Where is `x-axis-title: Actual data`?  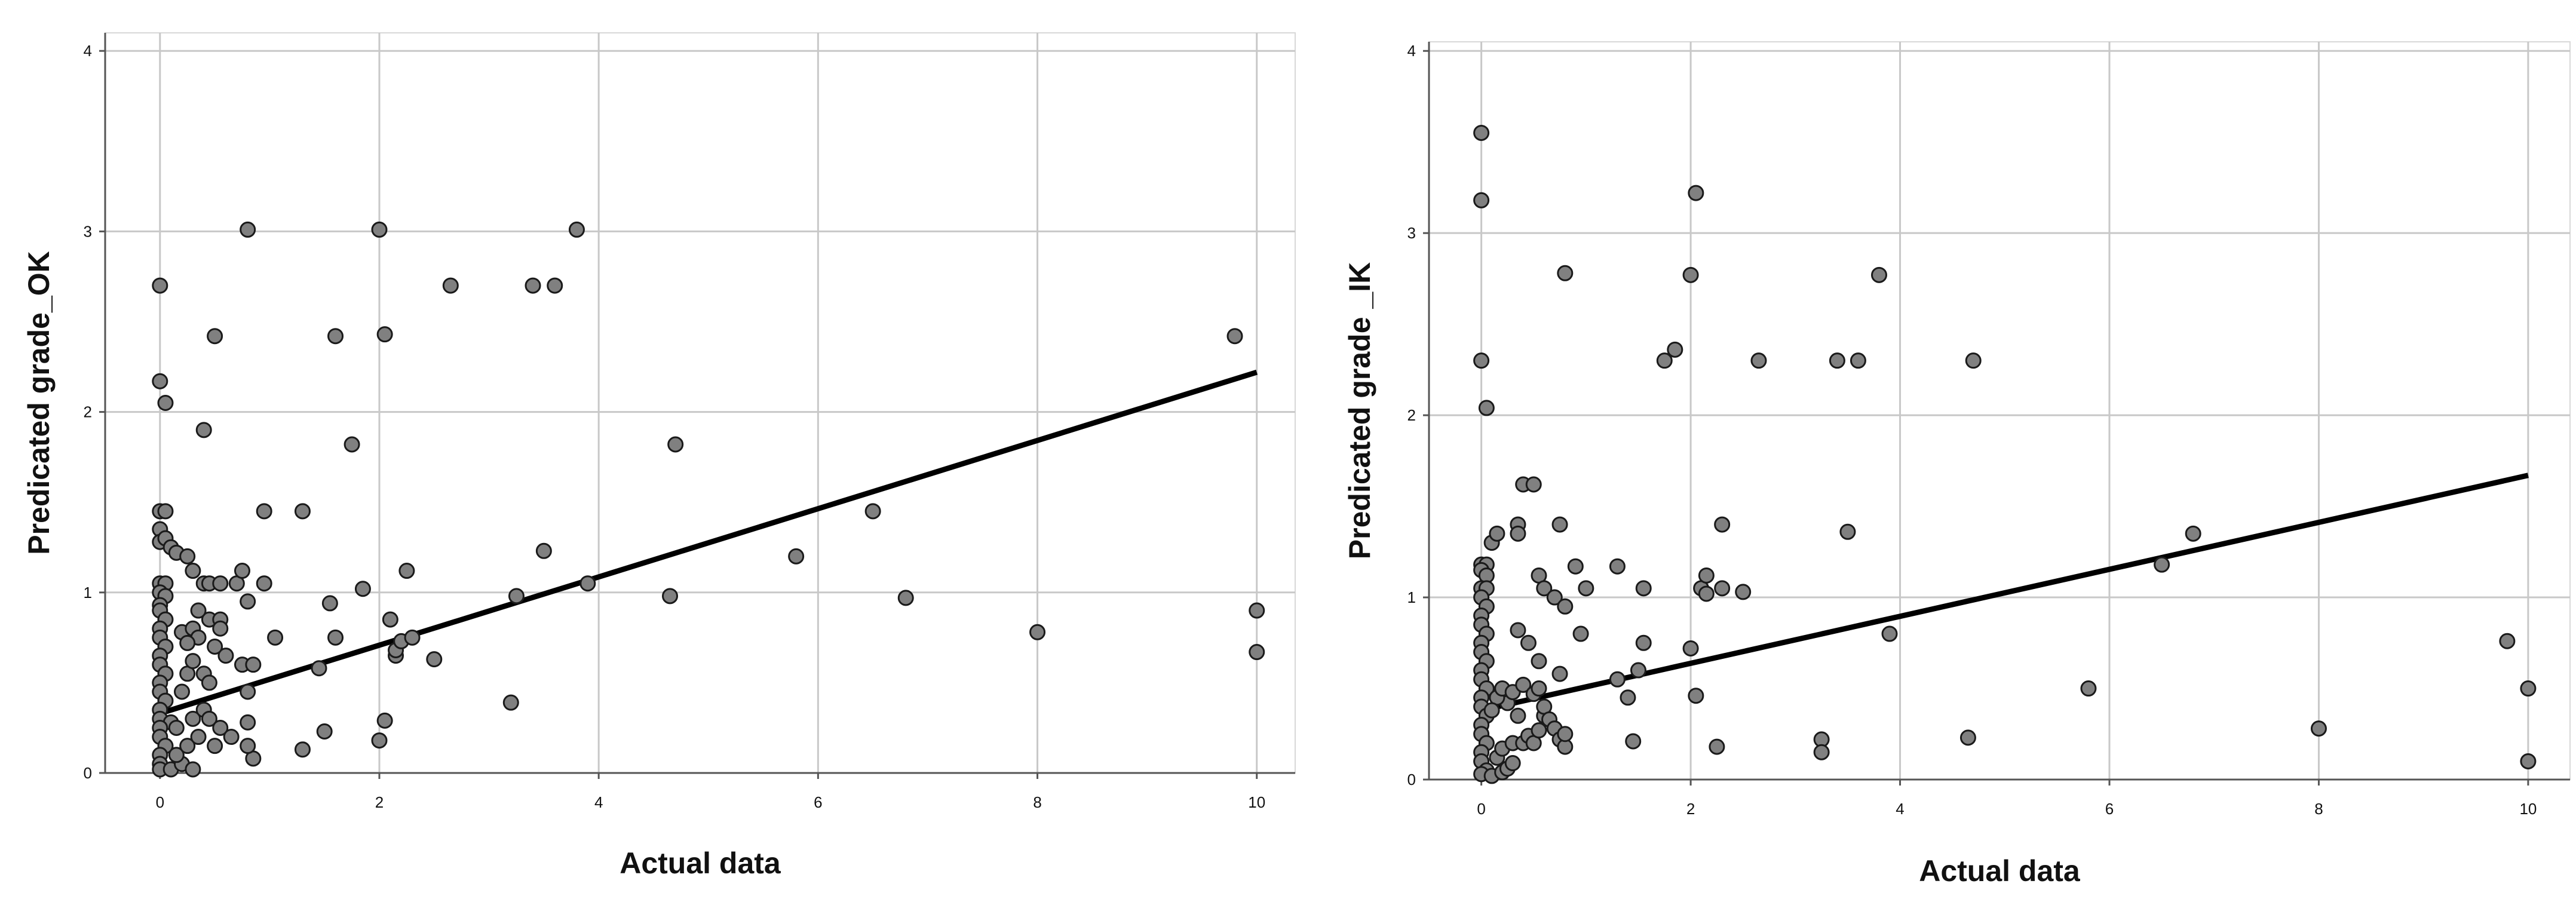 x-axis-title: Actual data is located at coordinates (2000, 871).